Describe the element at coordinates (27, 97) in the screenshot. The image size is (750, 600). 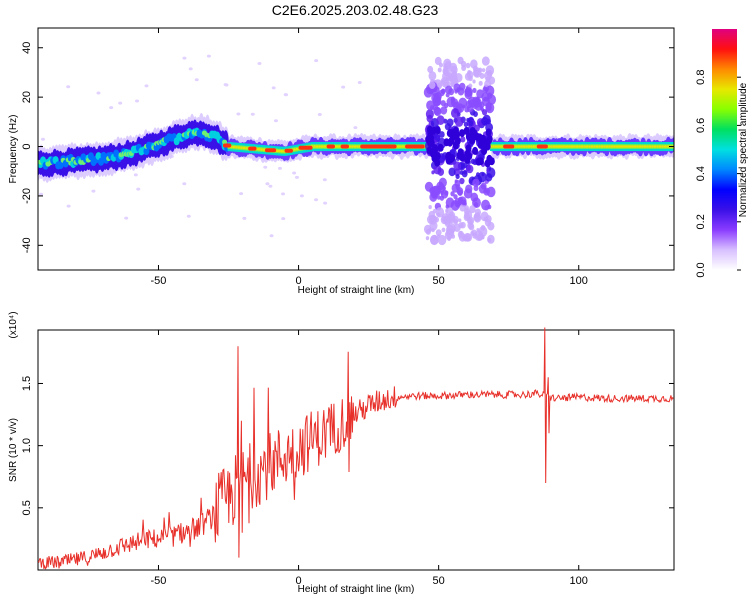
I see `spectrogram-y-tick-label: 20` at that location.